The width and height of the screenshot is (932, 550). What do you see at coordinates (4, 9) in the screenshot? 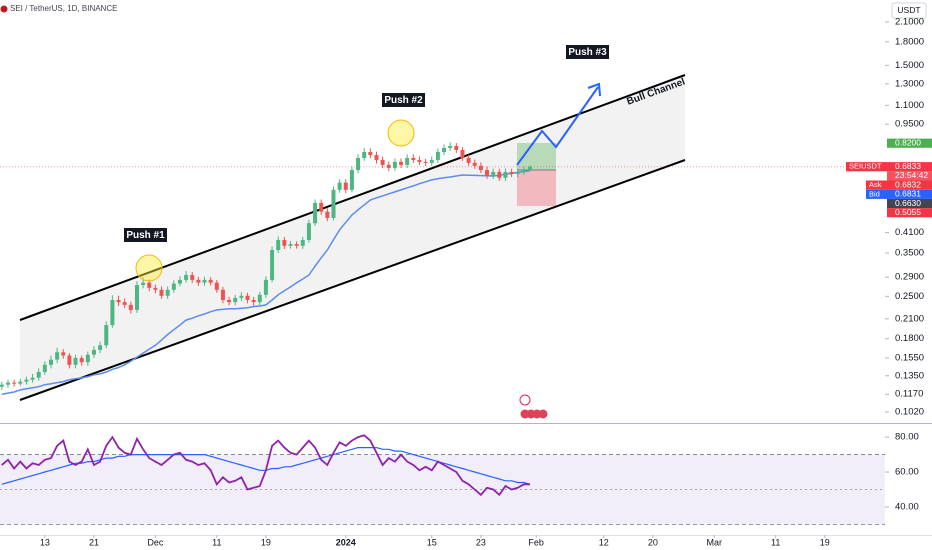
I see `symbol-icon` at bounding box center [4, 9].